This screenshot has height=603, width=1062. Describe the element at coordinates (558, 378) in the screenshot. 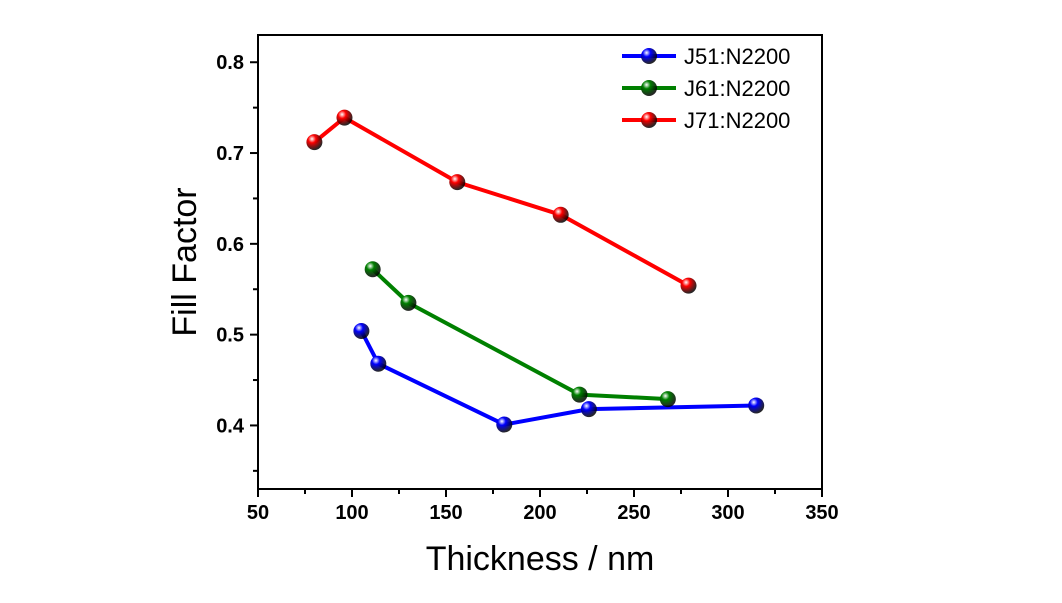

I see `series-line-j51-n2200` at that location.